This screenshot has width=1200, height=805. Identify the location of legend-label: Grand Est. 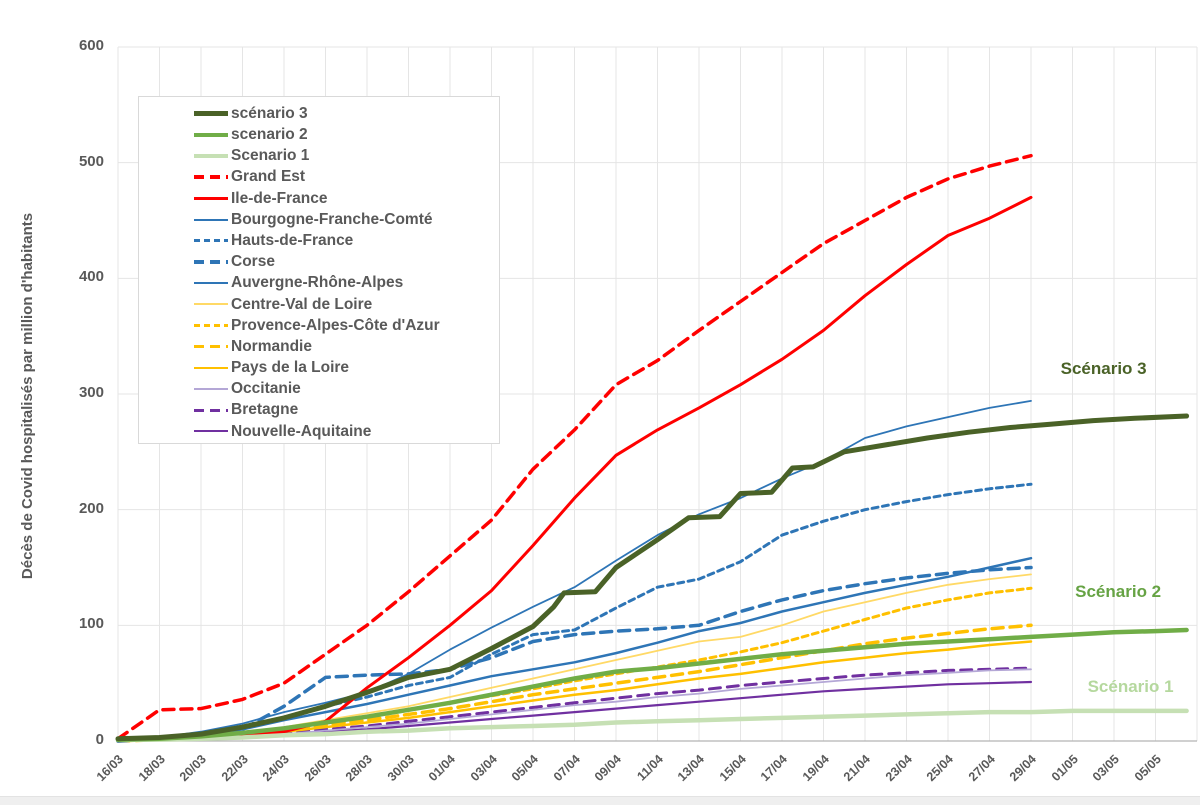
(268, 177).